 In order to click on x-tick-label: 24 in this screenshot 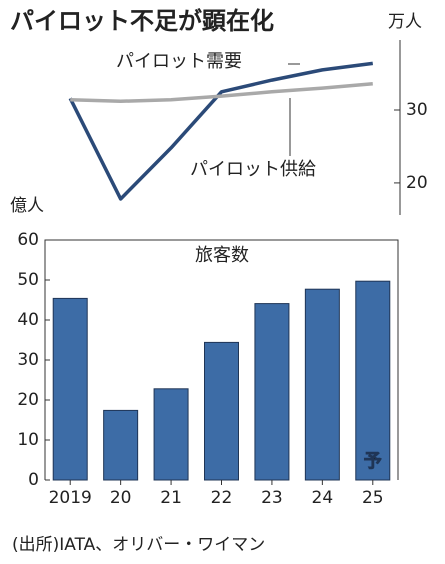, I will do `click(323, 498)`.